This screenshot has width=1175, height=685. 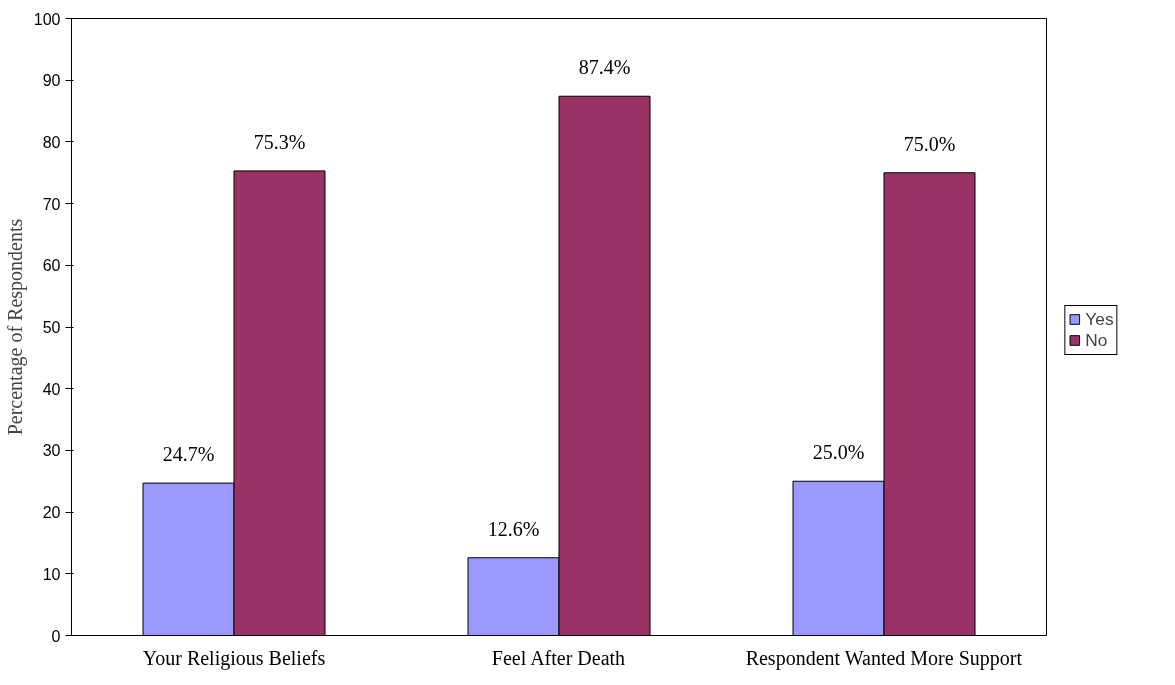 I want to click on data-label: 24.7%, so click(x=188, y=454).